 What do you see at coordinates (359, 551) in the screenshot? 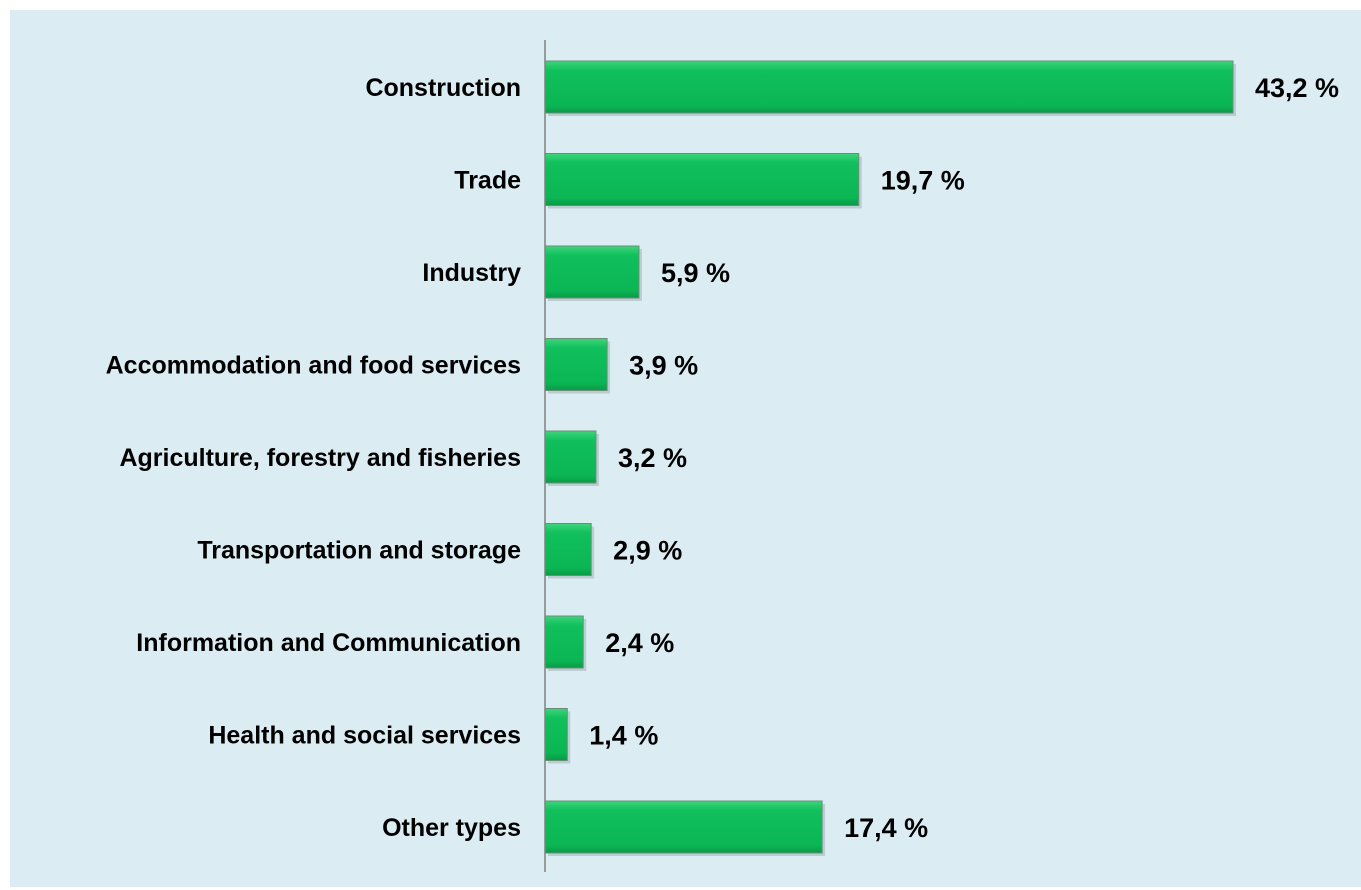
I see `category-label-transportation-and-storage: Transportation and storage` at bounding box center [359, 551].